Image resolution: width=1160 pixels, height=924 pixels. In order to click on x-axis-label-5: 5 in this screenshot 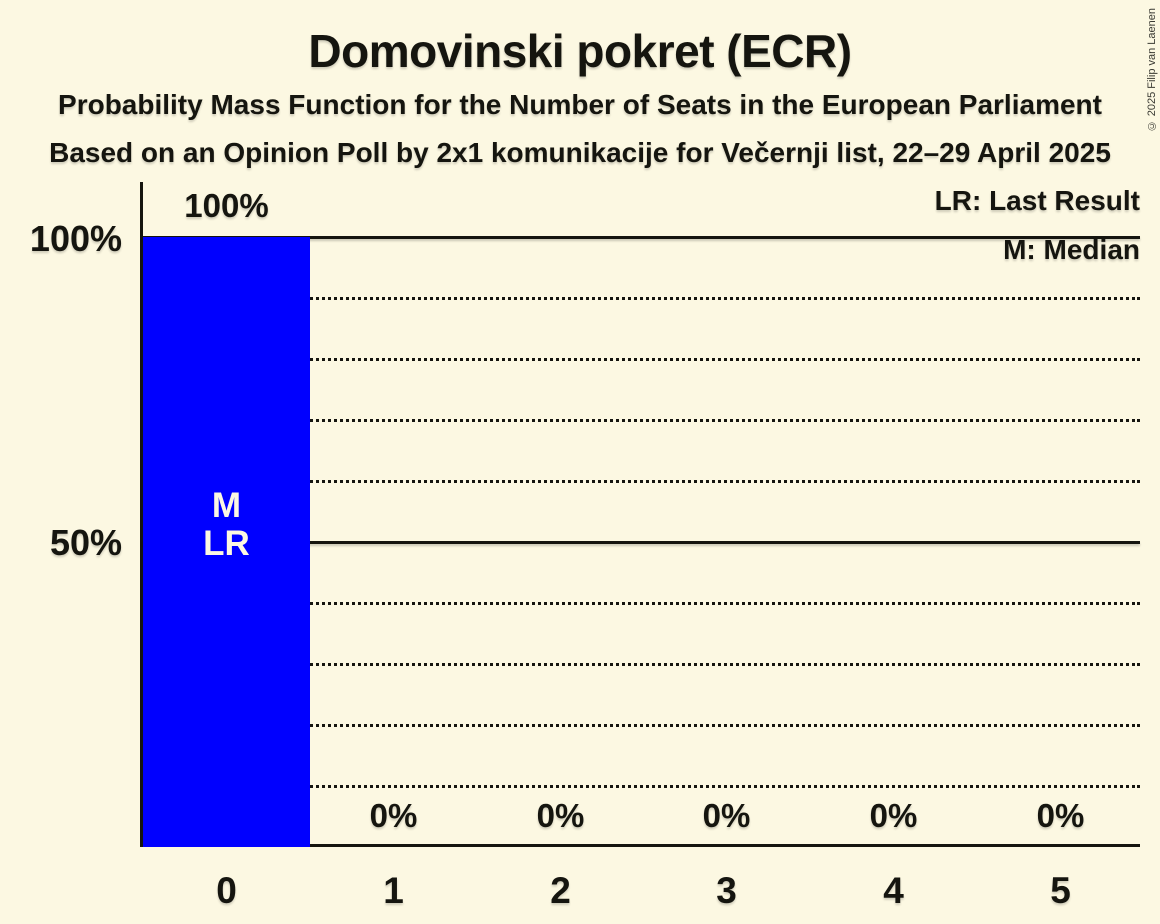, I will do `click(1060, 890)`.